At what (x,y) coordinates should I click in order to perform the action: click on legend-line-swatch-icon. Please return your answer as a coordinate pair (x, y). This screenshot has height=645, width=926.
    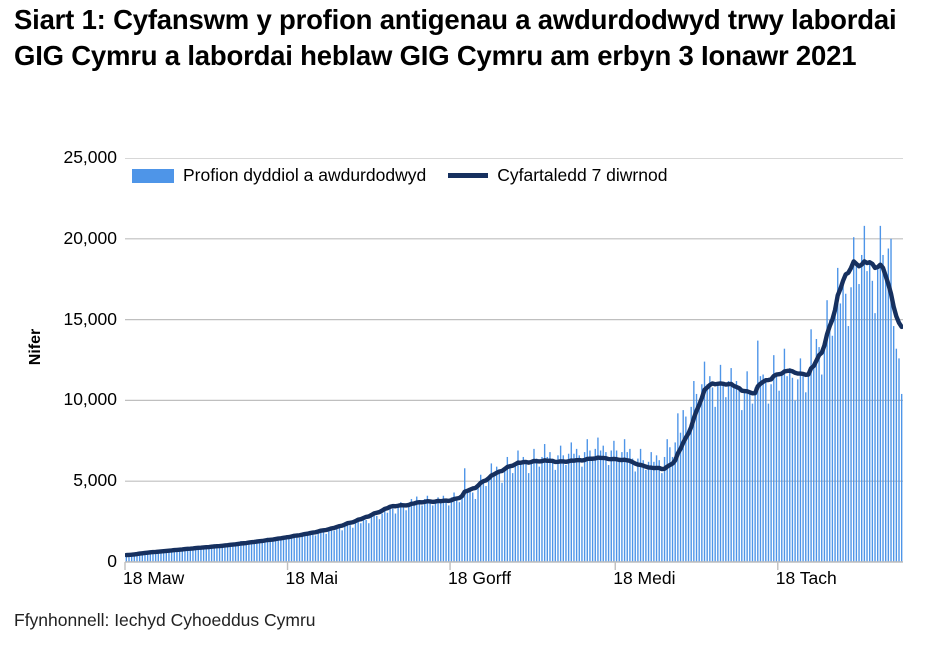
    Looking at the image, I should click on (468, 176).